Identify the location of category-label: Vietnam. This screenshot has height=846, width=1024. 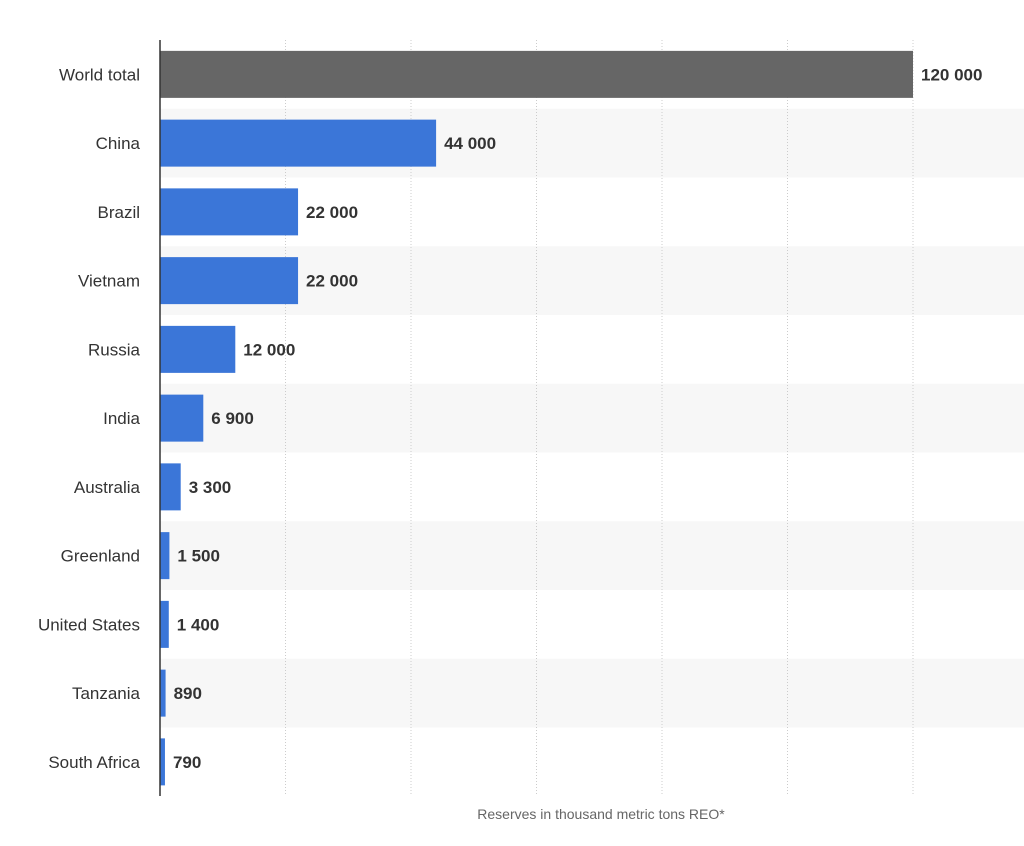
(109, 281).